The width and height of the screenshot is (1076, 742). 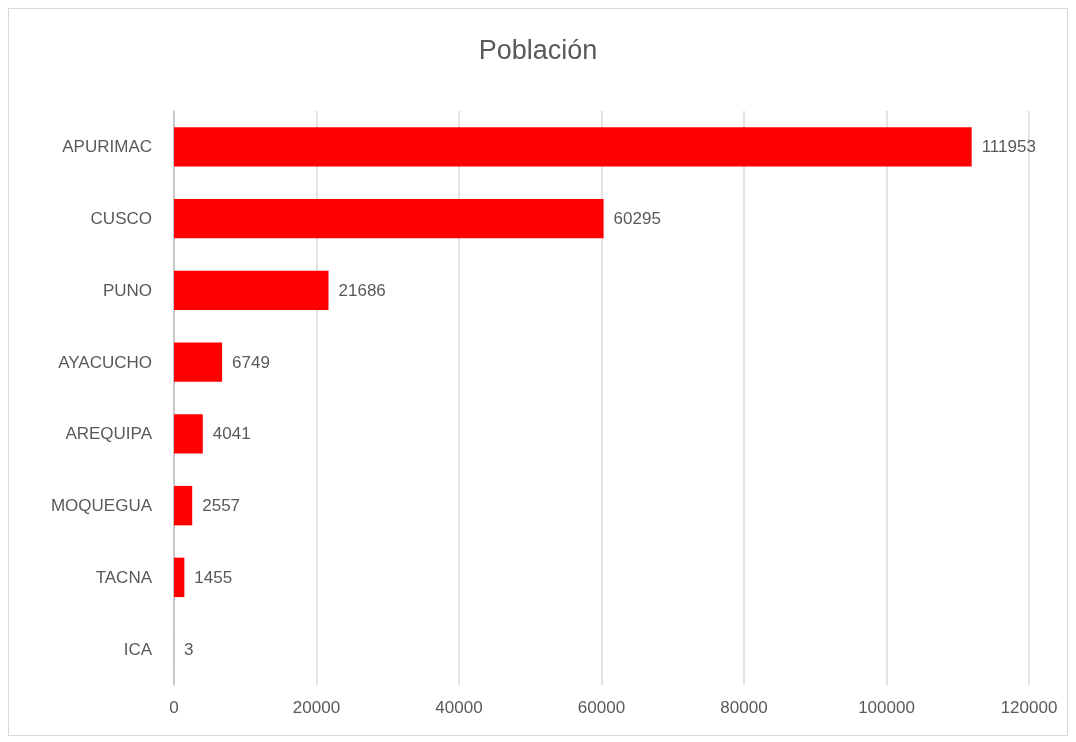 What do you see at coordinates (105, 362) in the screenshot?
I see `y-tick-label: AYACUCHO` at bounding box center [105, 362].